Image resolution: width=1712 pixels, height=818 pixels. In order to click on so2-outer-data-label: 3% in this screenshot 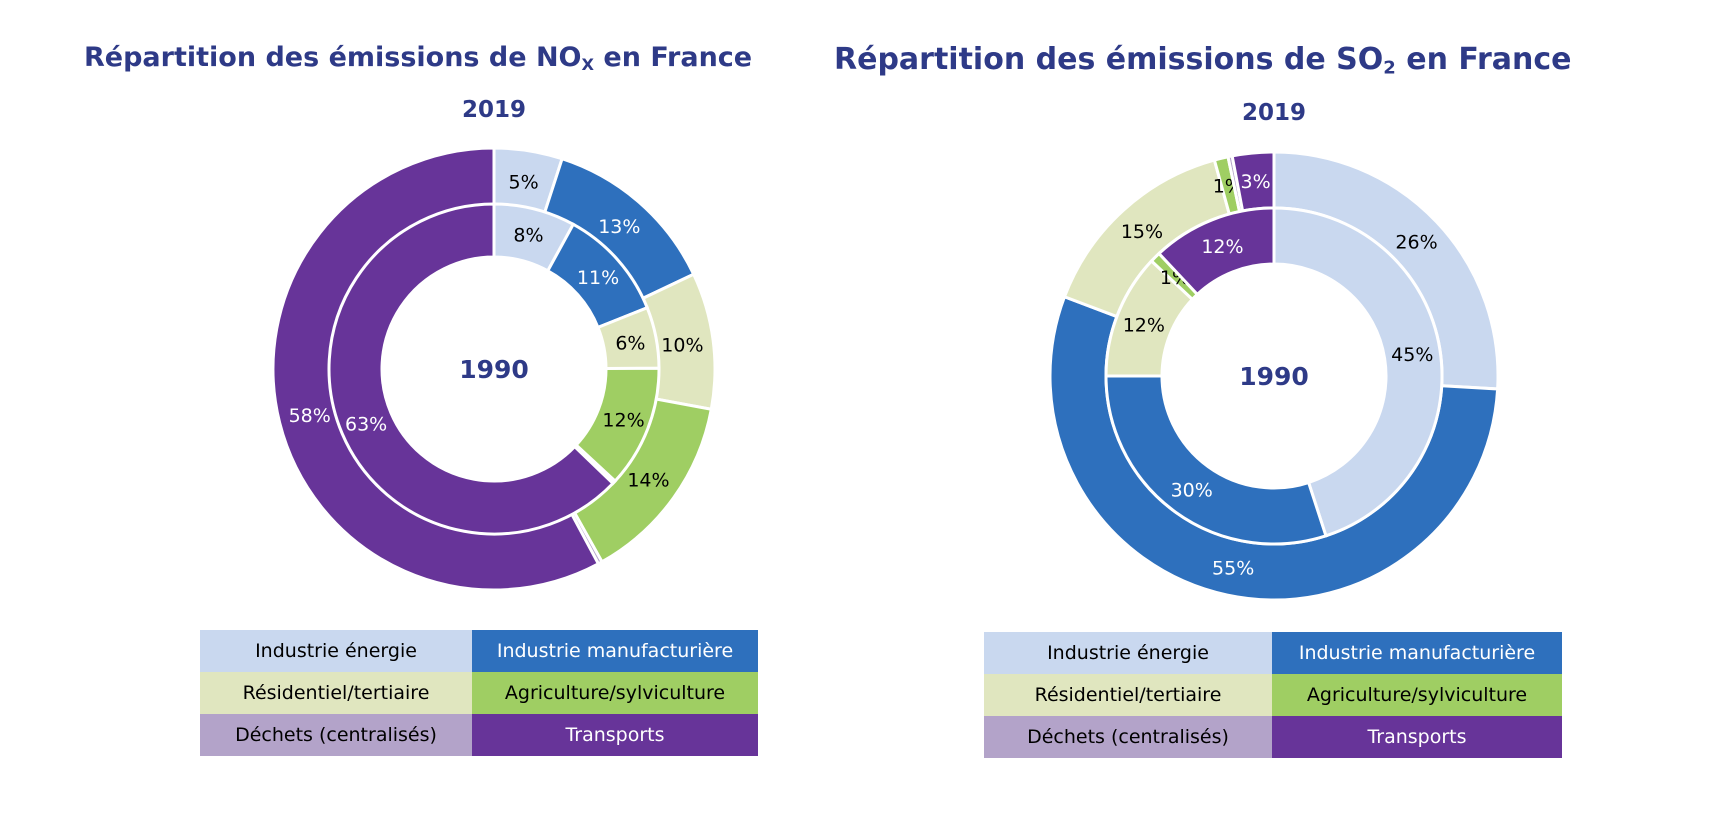, I will do `click(1256, 182)`.